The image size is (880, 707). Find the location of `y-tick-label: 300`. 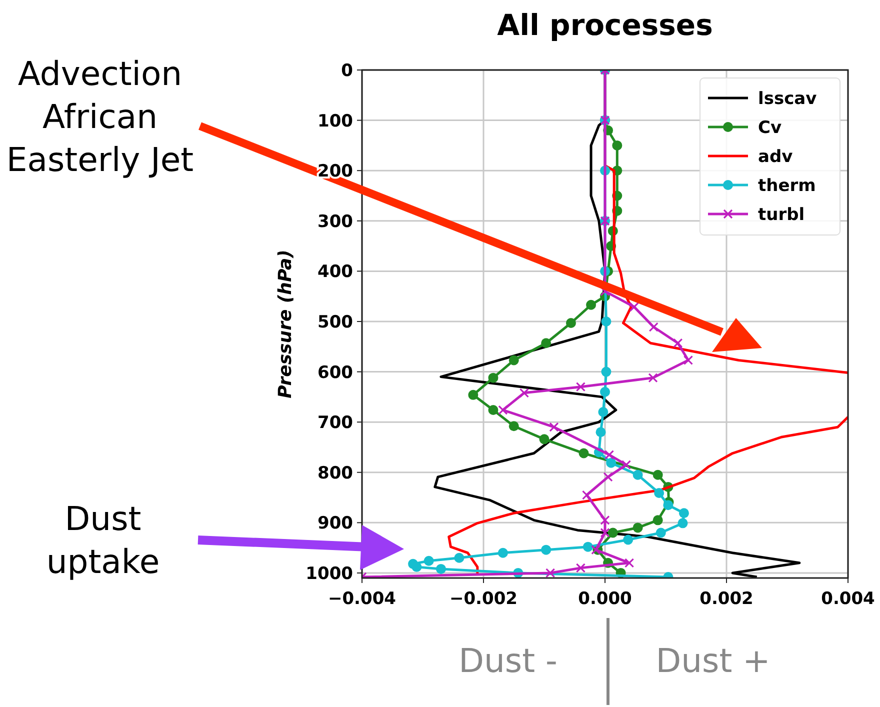

y-tick-label: 300 is located at coordinates (336, 222).